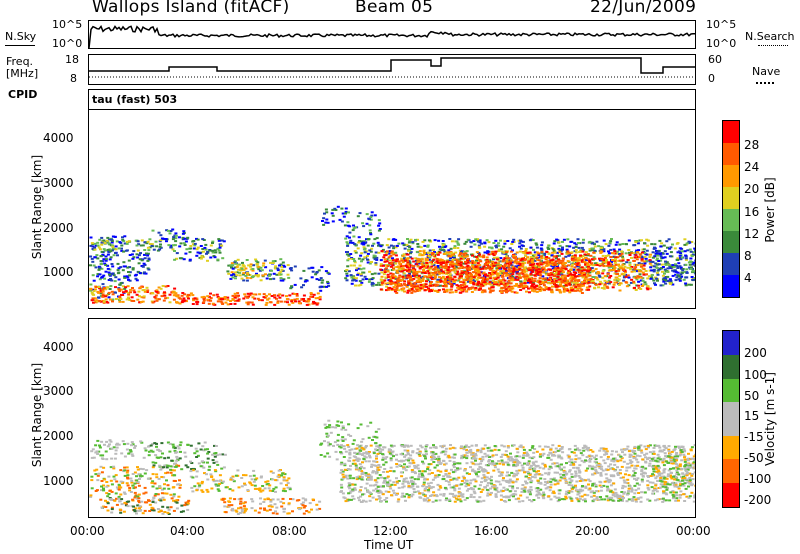  I want to click on date-title: 22/Jun/2009, so click(643, 8).